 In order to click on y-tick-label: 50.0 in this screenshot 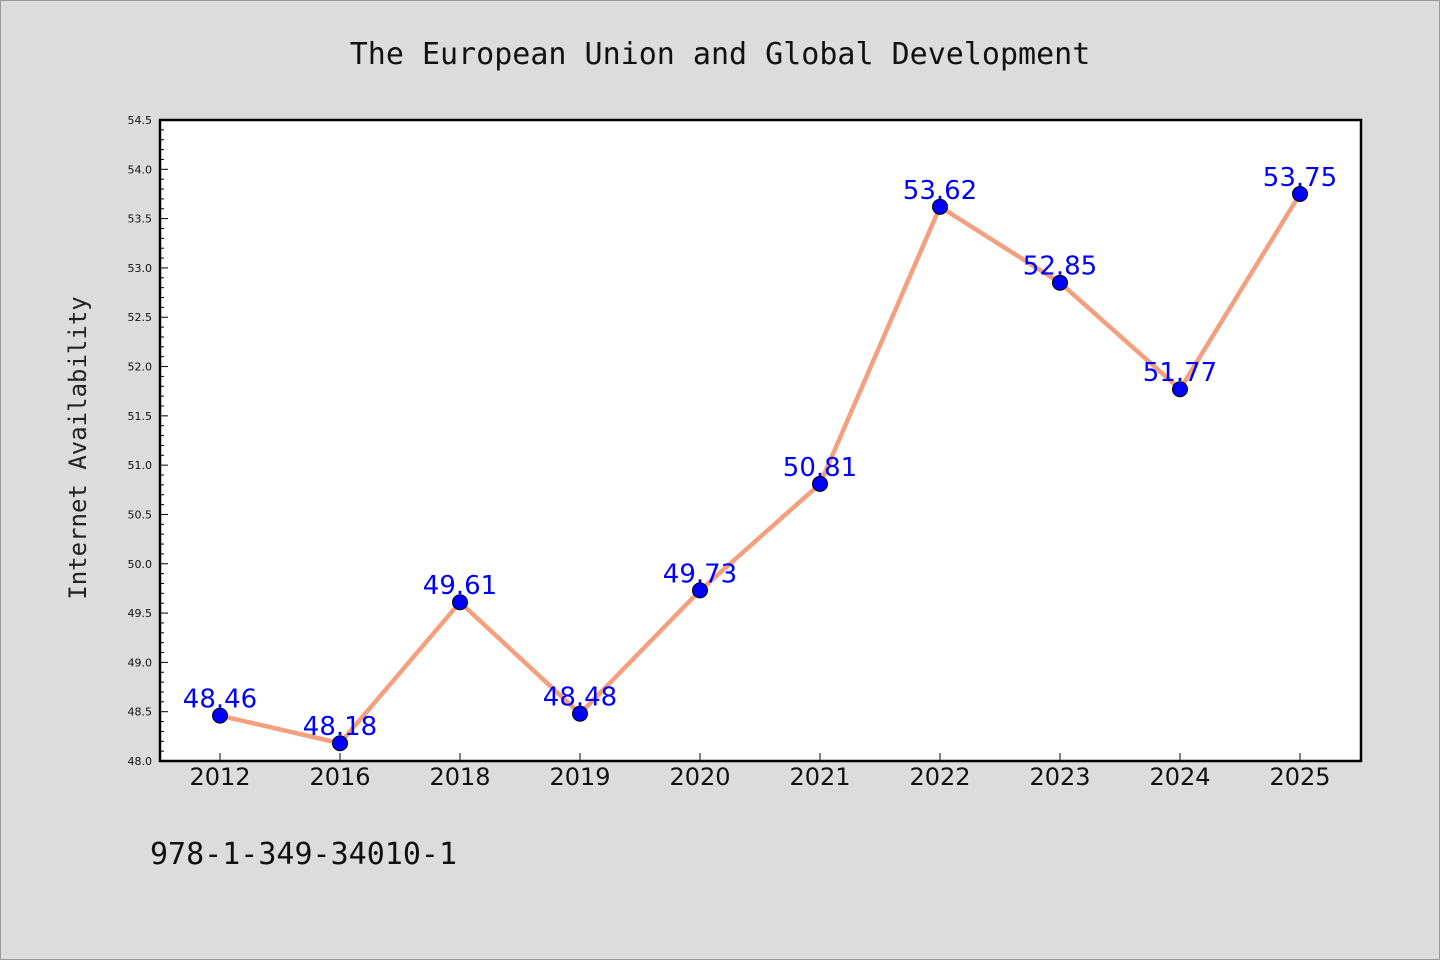, I will do `click(140, 564)`.